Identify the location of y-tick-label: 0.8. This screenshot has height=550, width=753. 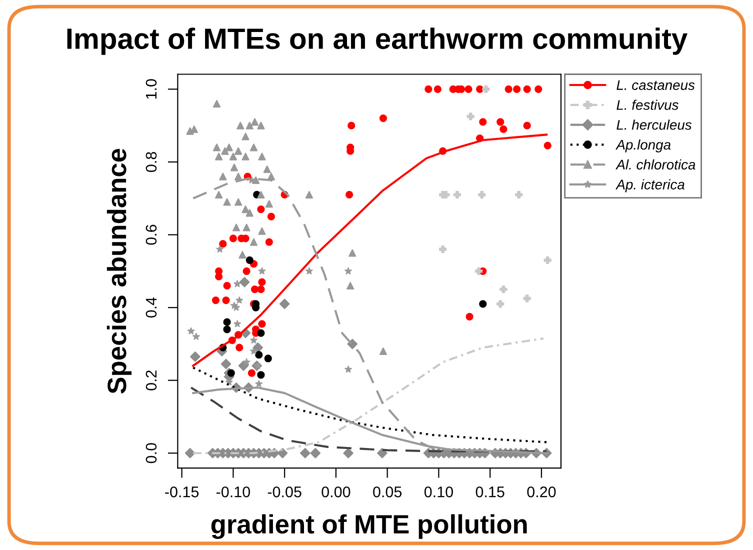
(151, 162).